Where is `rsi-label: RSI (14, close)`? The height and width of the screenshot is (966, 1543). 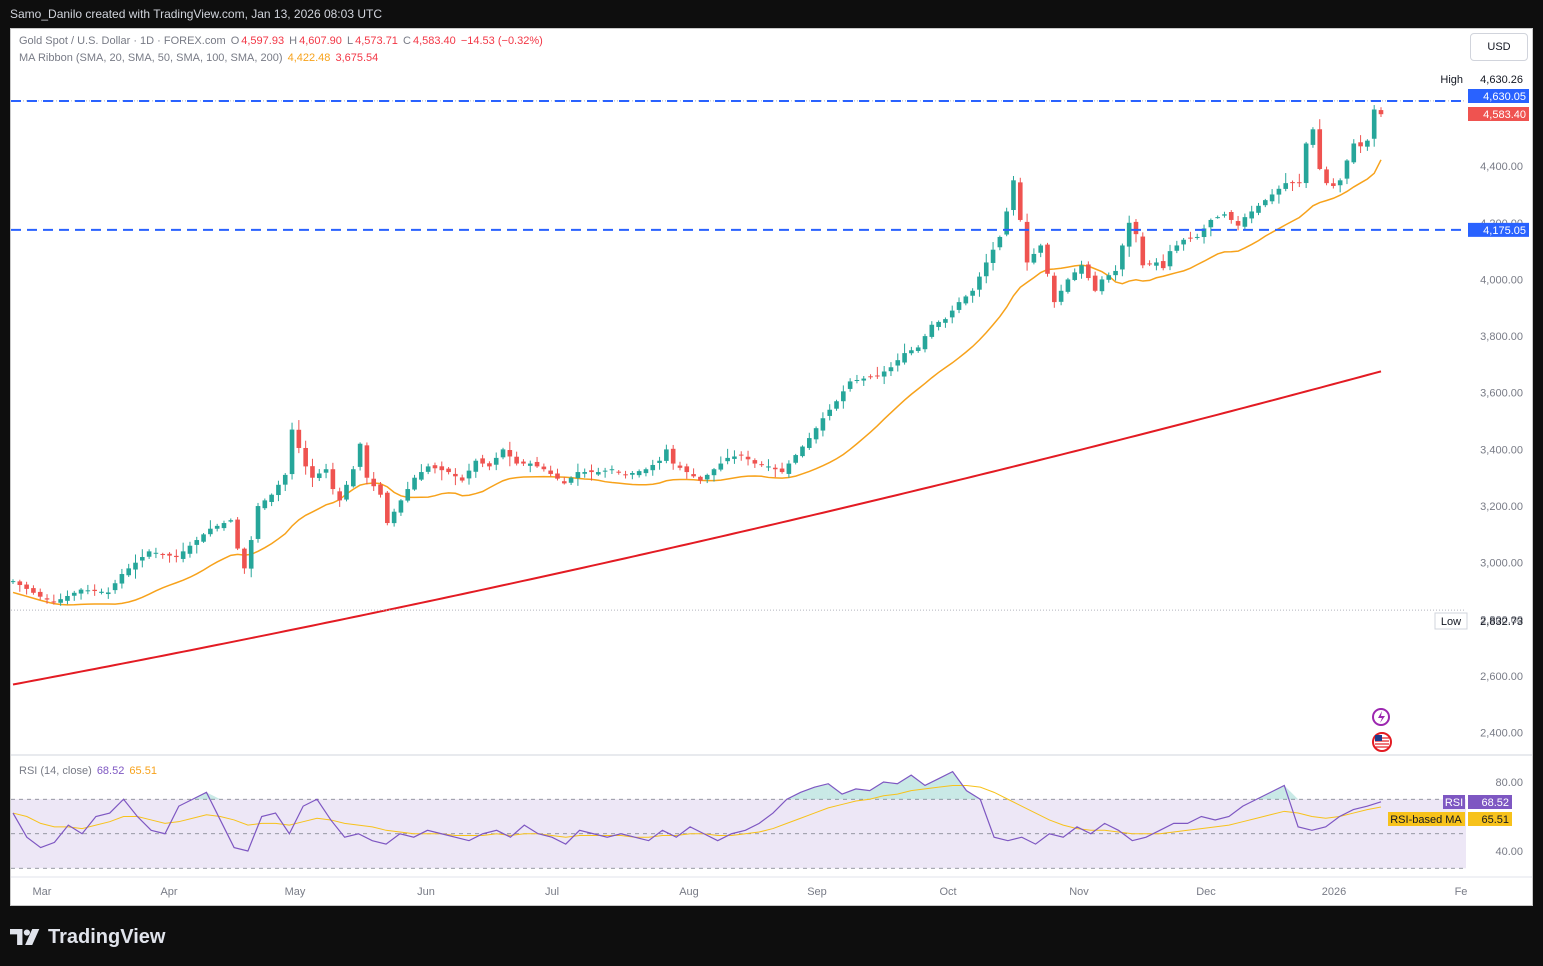
rsi-label: RSI (14, close) is located at coordinates (55, 771).